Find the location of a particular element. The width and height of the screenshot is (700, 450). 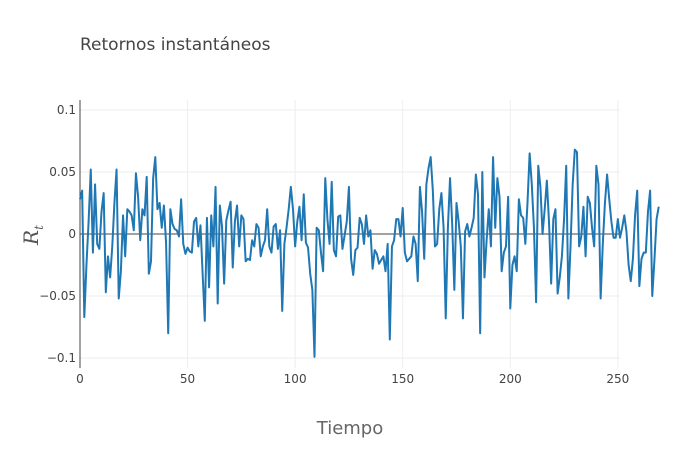

y-axis-label-subscript: t is located at coordinates (39, 227).